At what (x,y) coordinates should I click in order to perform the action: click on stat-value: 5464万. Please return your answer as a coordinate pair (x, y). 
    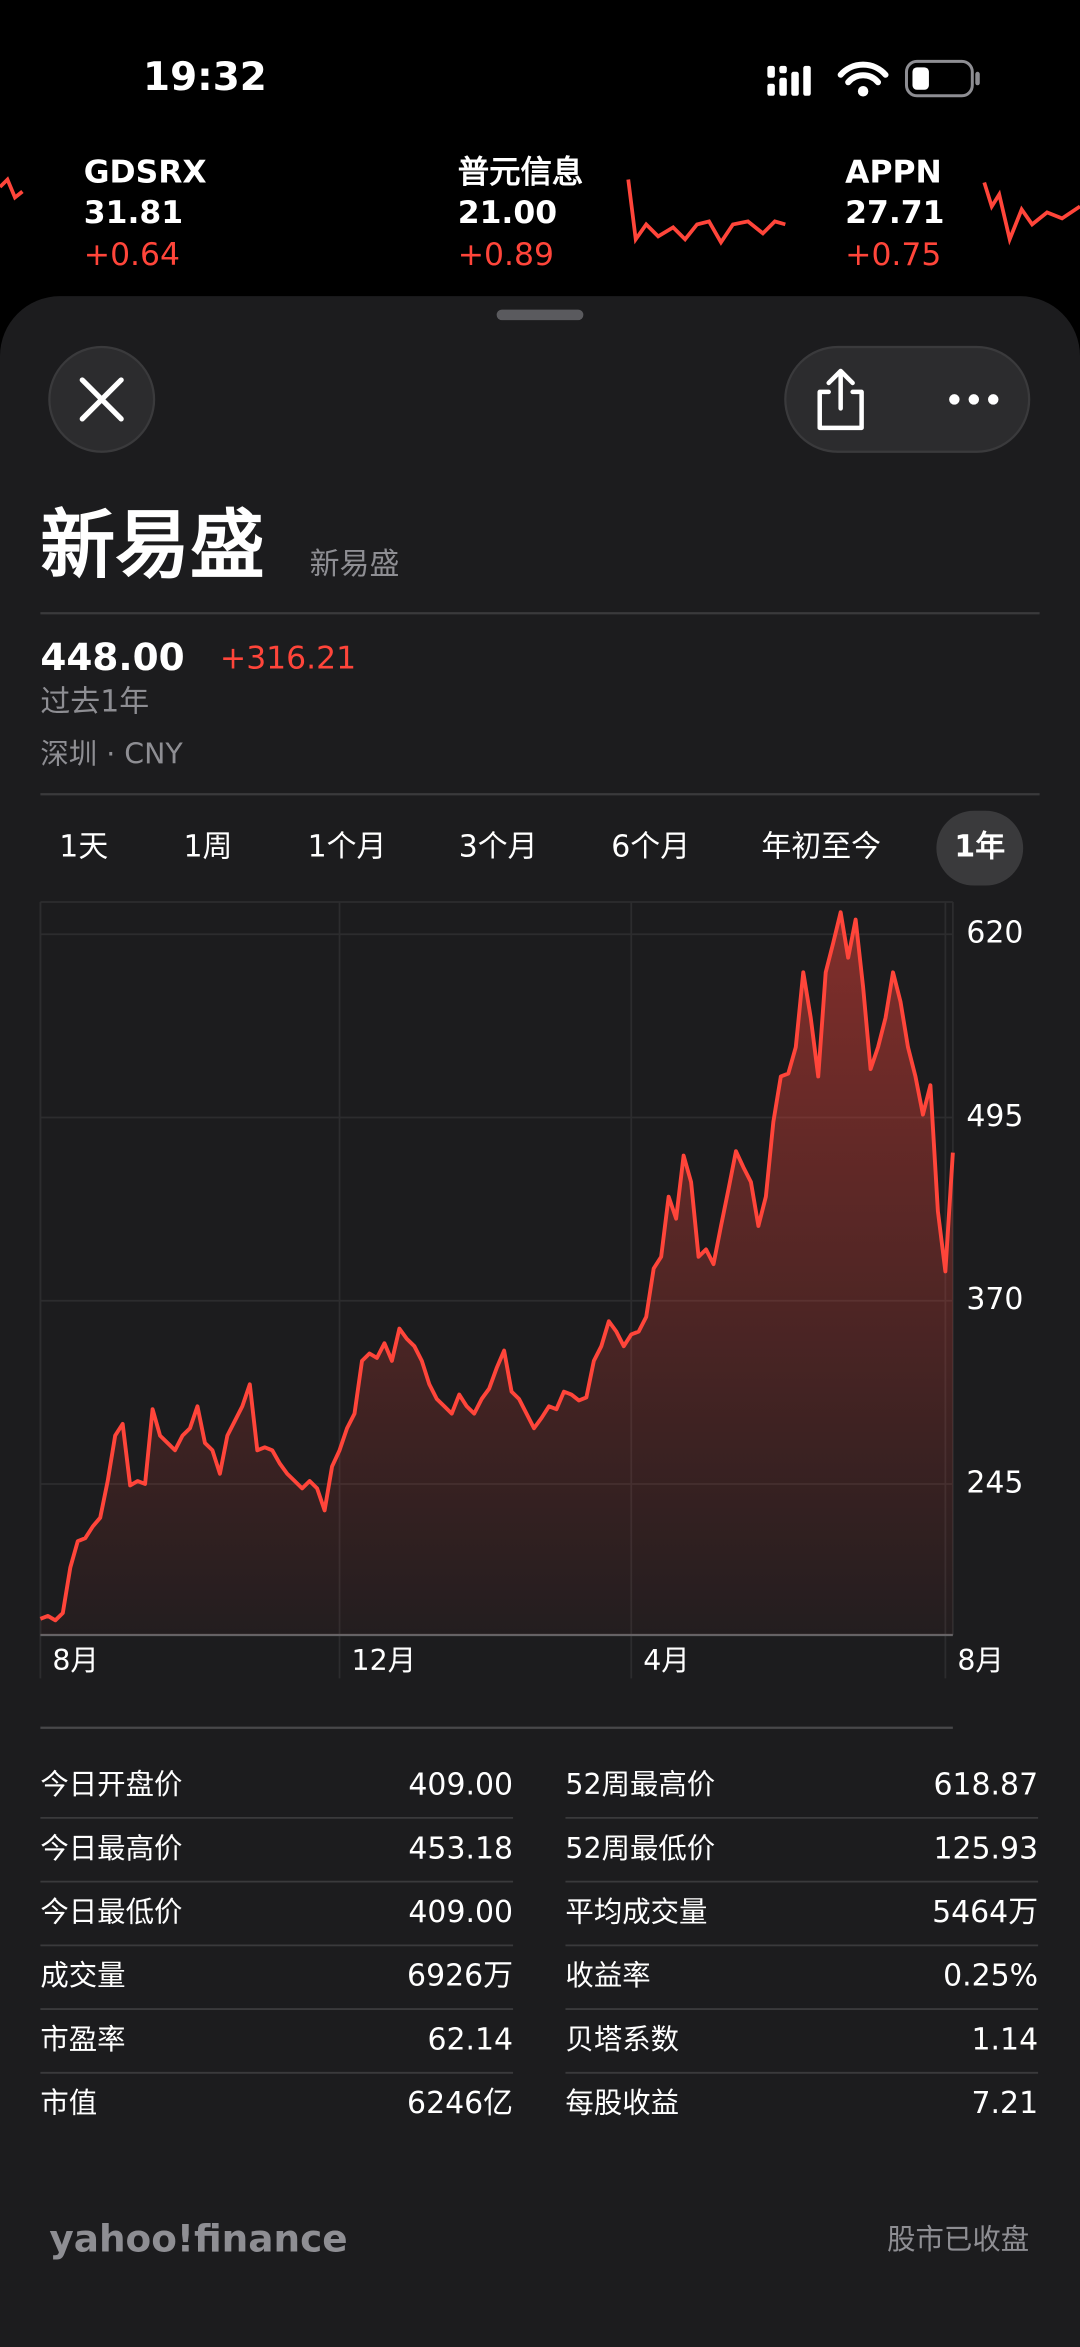
    Looking at the image, I should click on (985, 1912).